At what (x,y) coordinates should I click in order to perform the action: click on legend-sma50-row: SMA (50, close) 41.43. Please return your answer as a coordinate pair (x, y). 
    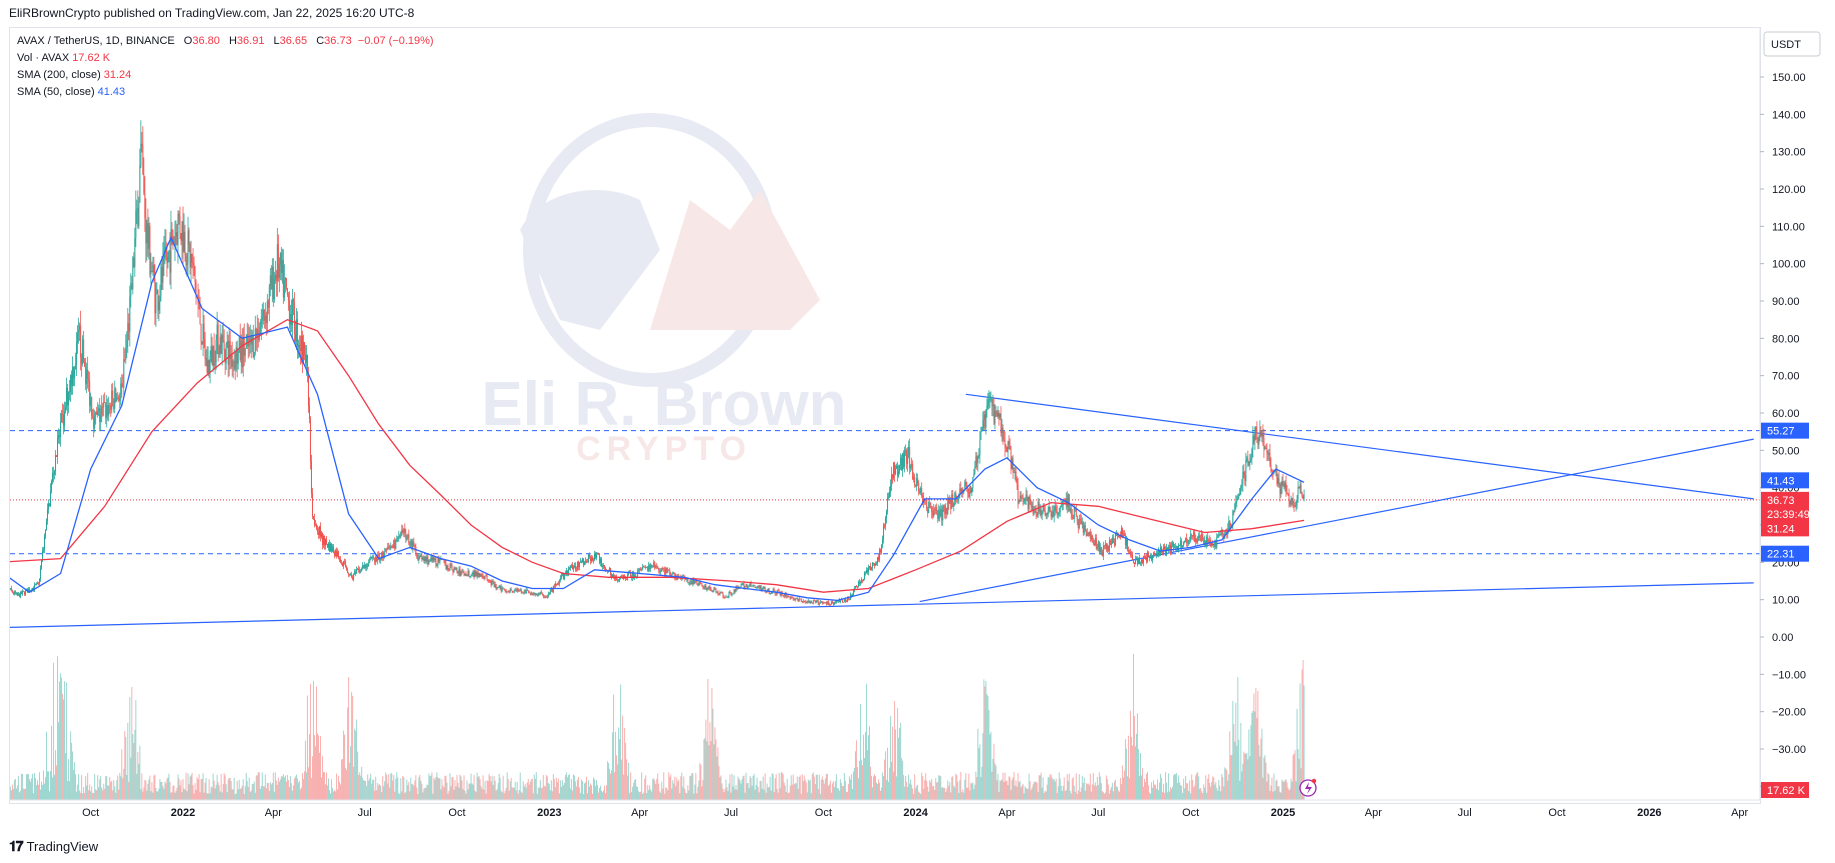
    Looking at the image, I should click on (225, 92).